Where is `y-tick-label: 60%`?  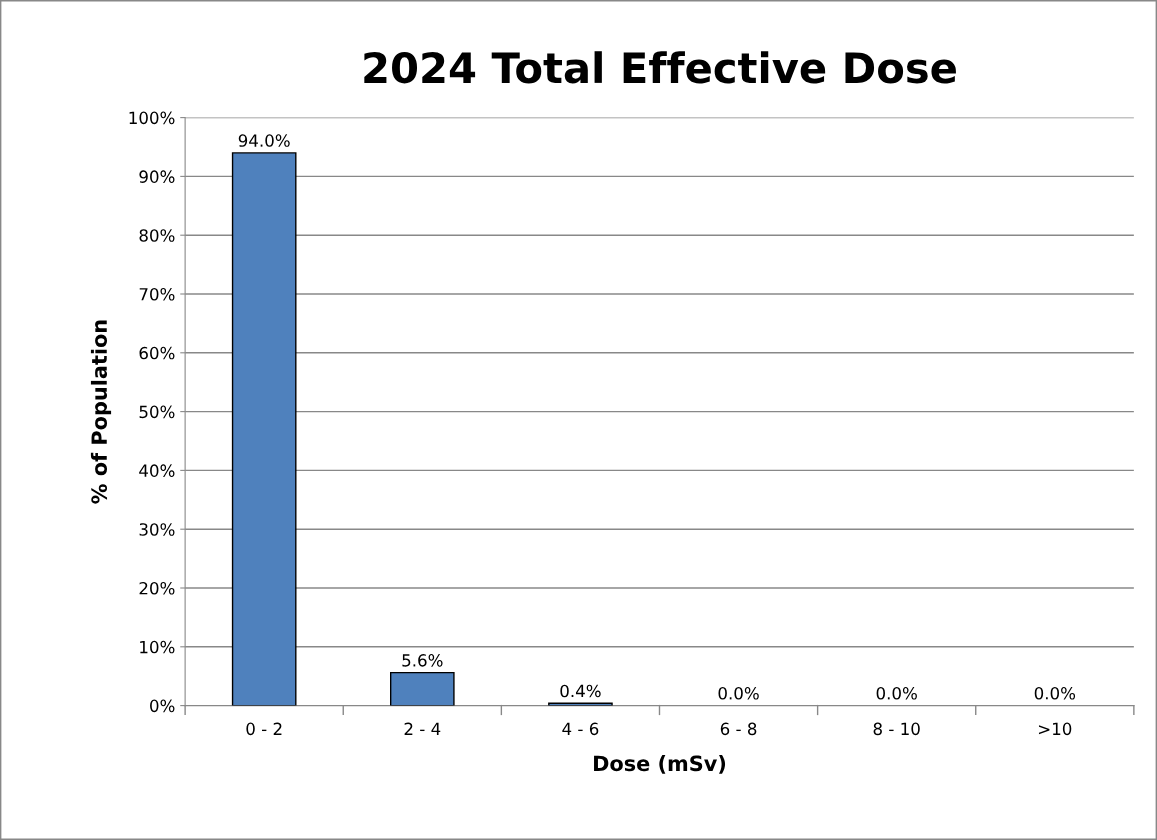 y-tick-label: 60% is located at coordinates (157, 353).